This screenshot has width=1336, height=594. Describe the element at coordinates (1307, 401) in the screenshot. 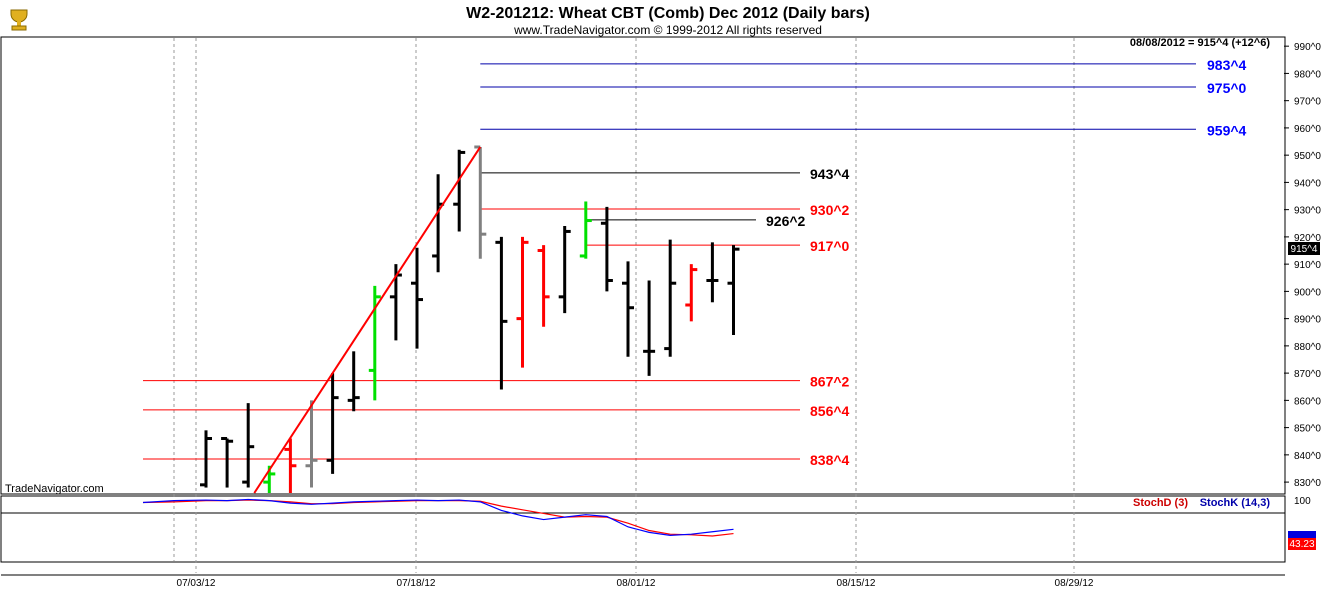

I see `y-tick-label: 860^0` at that location.